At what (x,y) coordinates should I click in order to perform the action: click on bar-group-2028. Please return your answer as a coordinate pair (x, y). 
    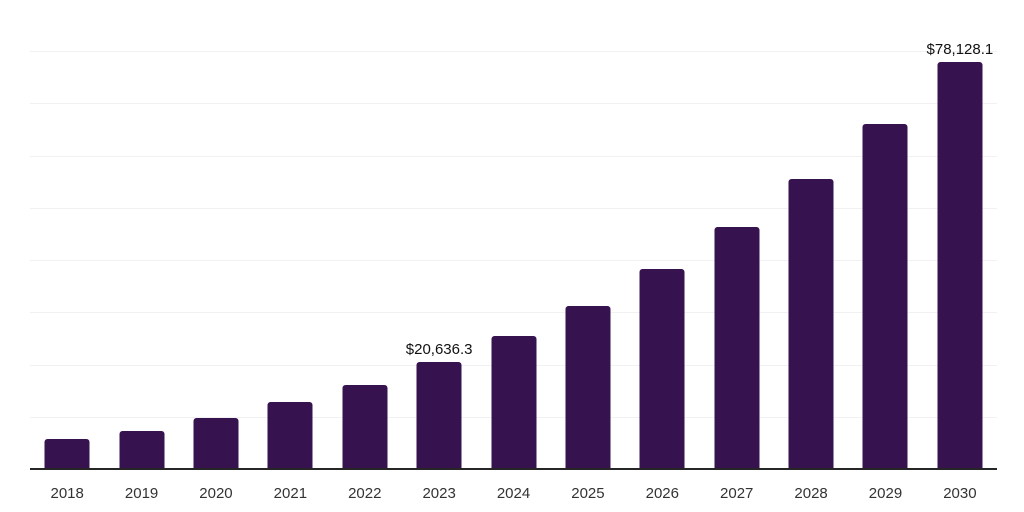
    Looking at the image, I should click on (811, 235).